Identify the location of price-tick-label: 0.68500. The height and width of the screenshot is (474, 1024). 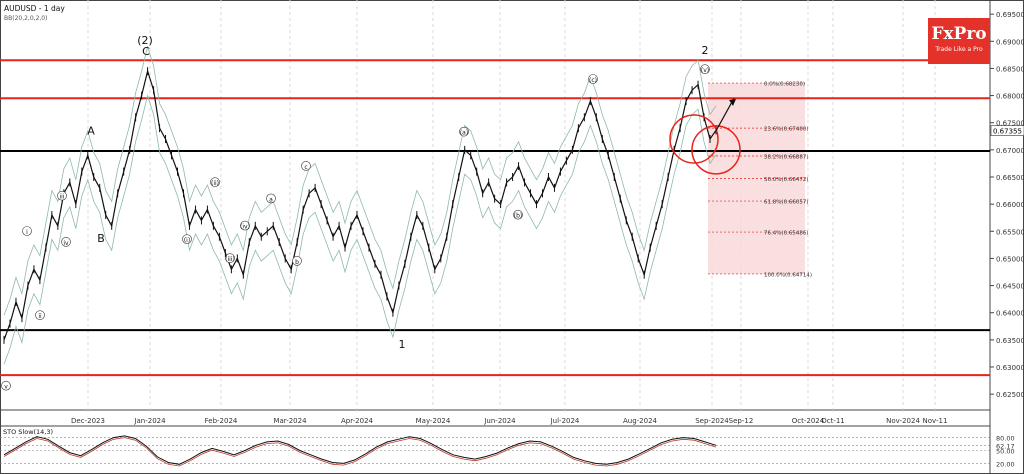
(1010, 69).